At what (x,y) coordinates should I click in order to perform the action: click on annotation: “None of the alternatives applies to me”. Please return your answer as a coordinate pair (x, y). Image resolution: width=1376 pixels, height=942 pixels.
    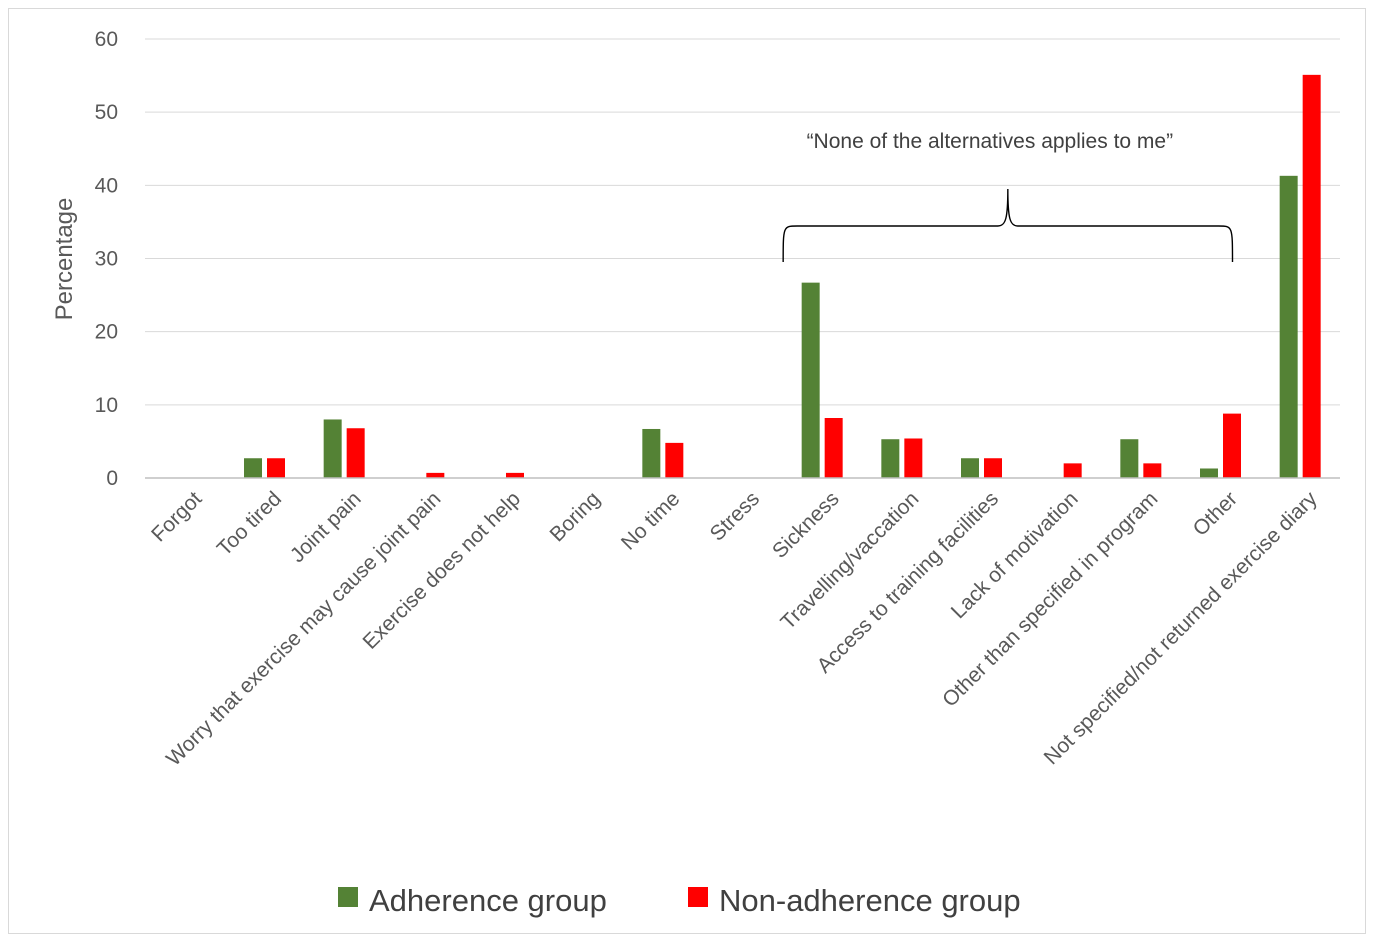
    Looking at the image, I should click on (1008, 196).